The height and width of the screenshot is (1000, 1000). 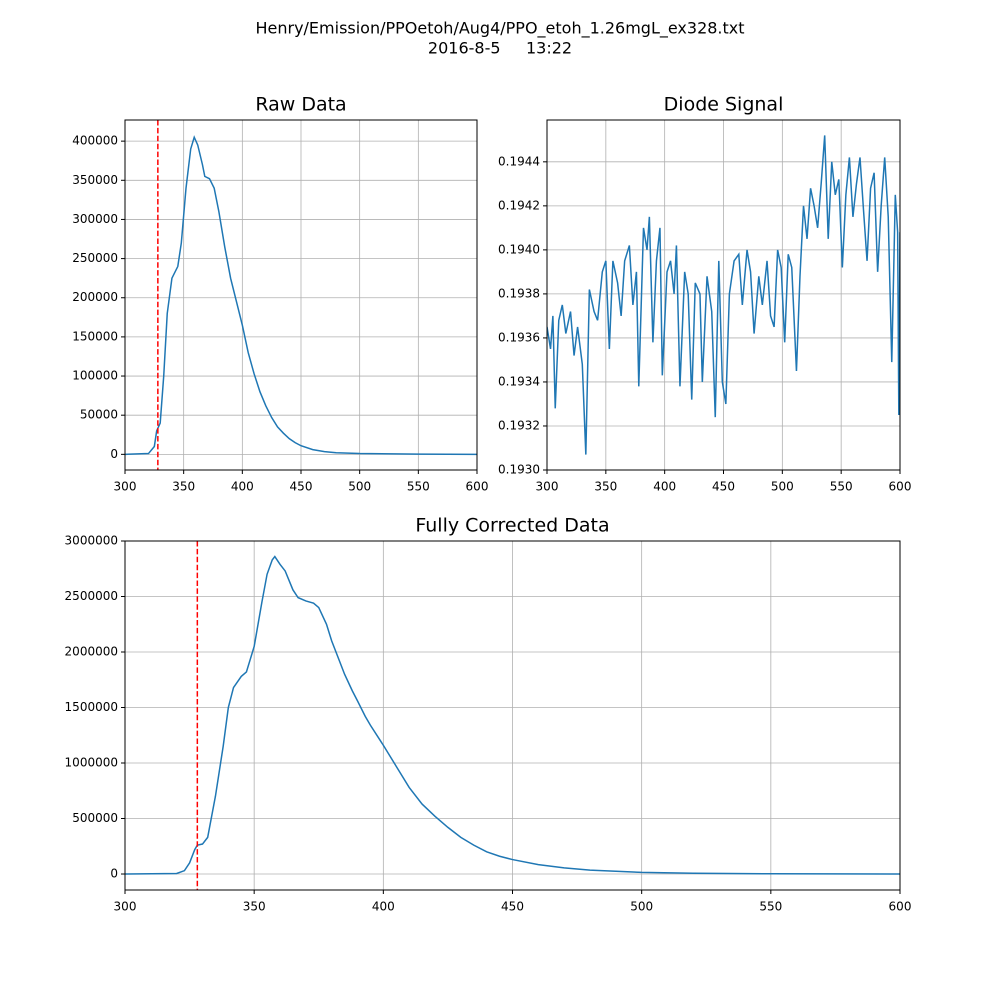 What do you see at coordinates (95, 219) in the screenshot?
I see `y-tick-label: 300000` at bounding box center [95, 219].